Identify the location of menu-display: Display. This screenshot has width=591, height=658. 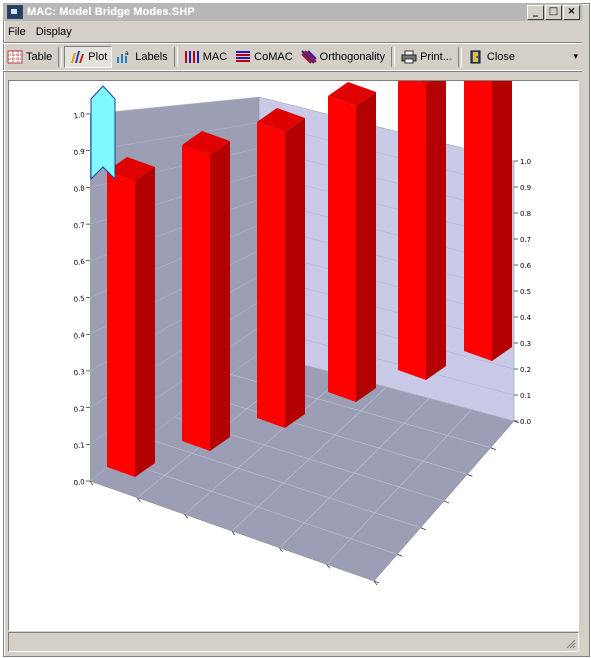
(53, 32).